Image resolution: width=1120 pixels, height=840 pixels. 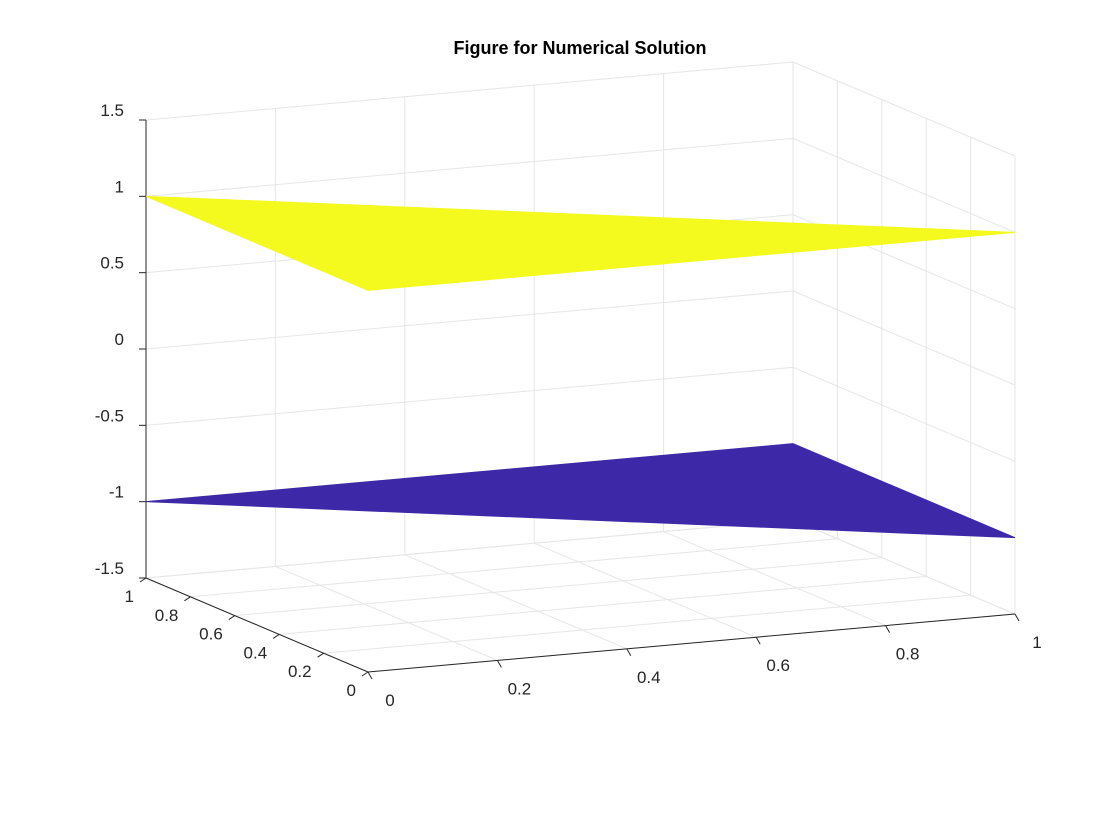 I want to click on z-tick-label: -1.5, so click(x=109, y=568).